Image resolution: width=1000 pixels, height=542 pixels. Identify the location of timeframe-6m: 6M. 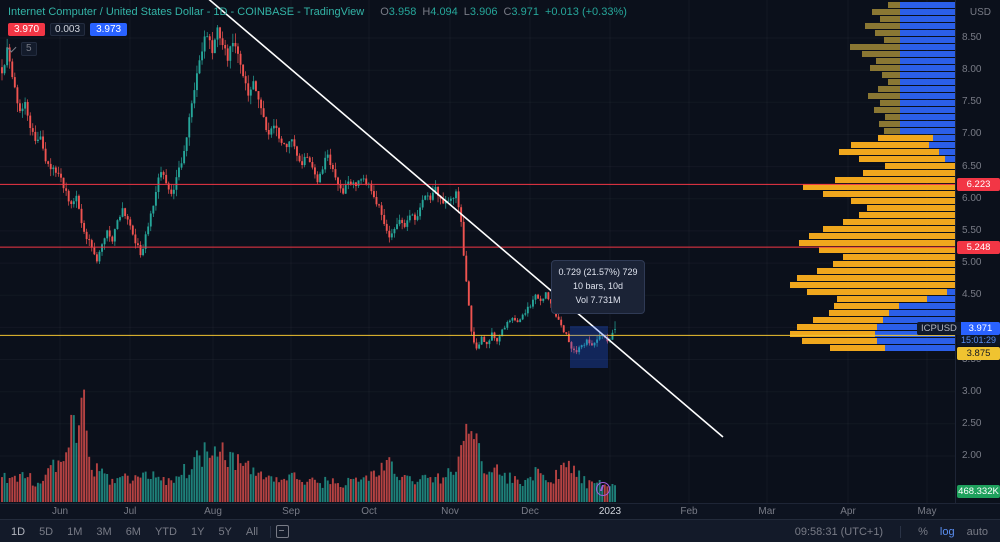
(133, 531).